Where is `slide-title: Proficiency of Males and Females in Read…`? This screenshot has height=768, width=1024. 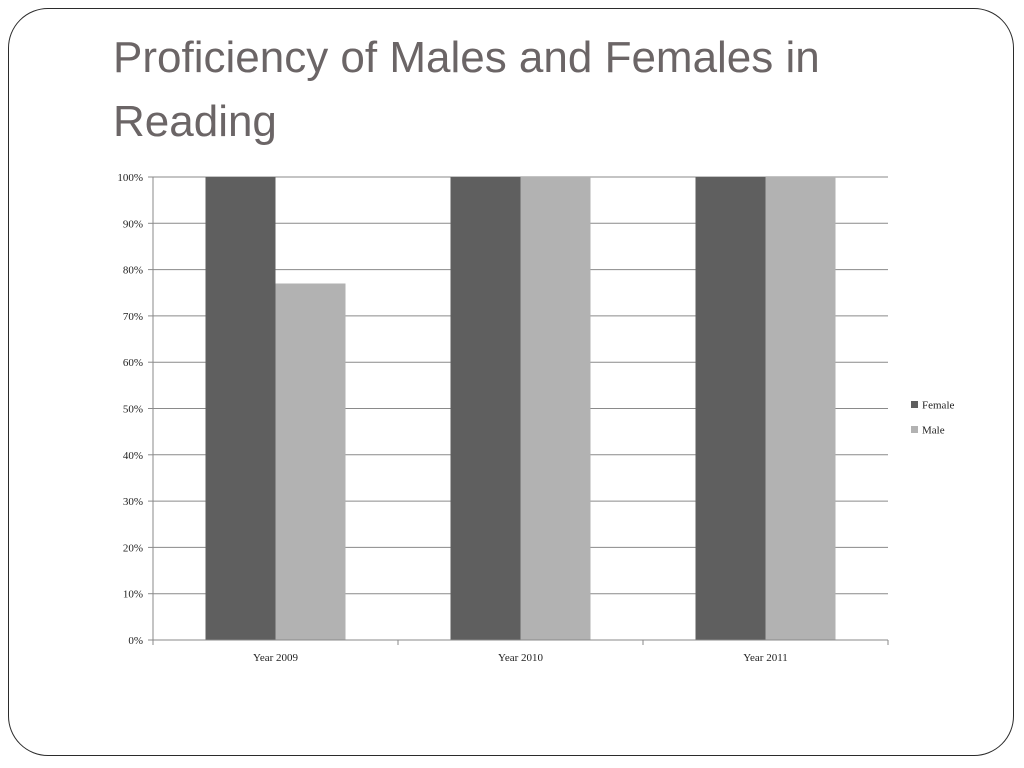
slide-title: Proficiency of Males and Females in Read… is located at coordinates (466, 89).